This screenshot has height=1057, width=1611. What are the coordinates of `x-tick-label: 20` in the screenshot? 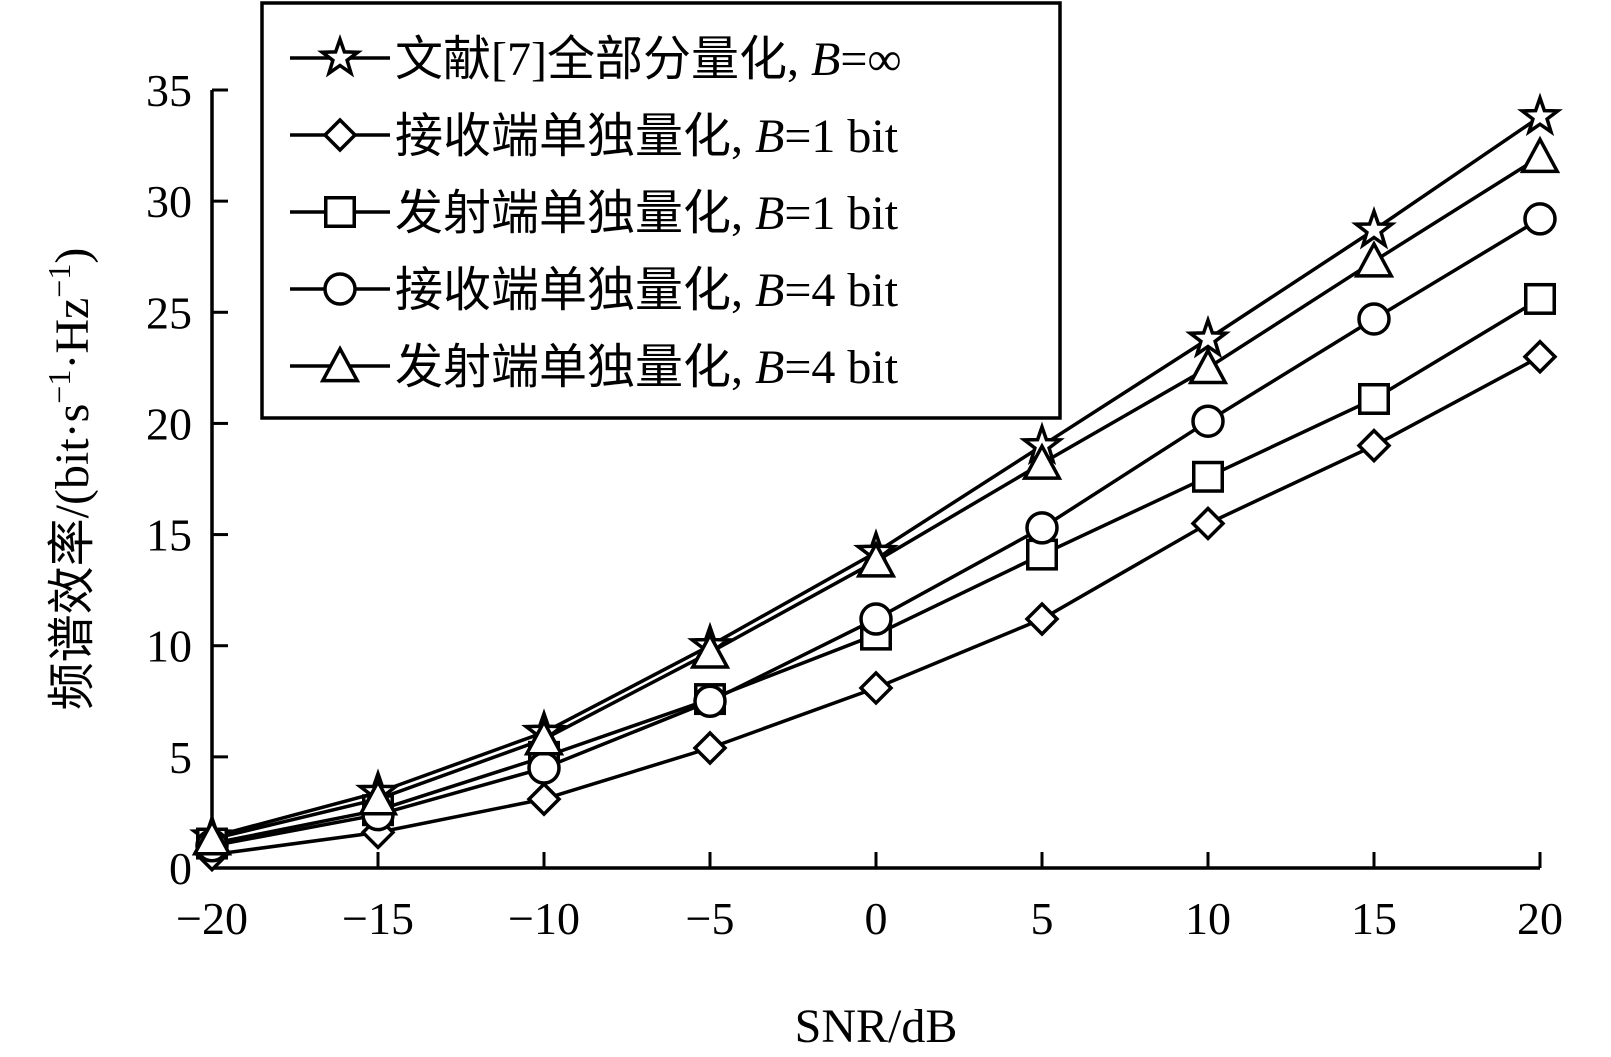 It's located at (1540, 918).